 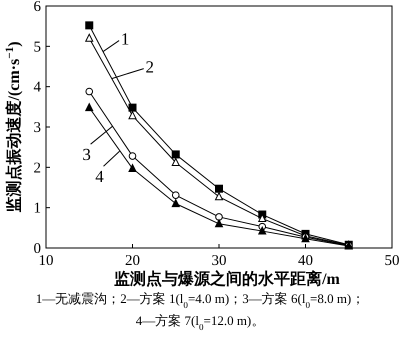 What do you see at coordinates (125, 39) in the screenshot?
I see `annotation: 1` at bounding box center [125, 39].